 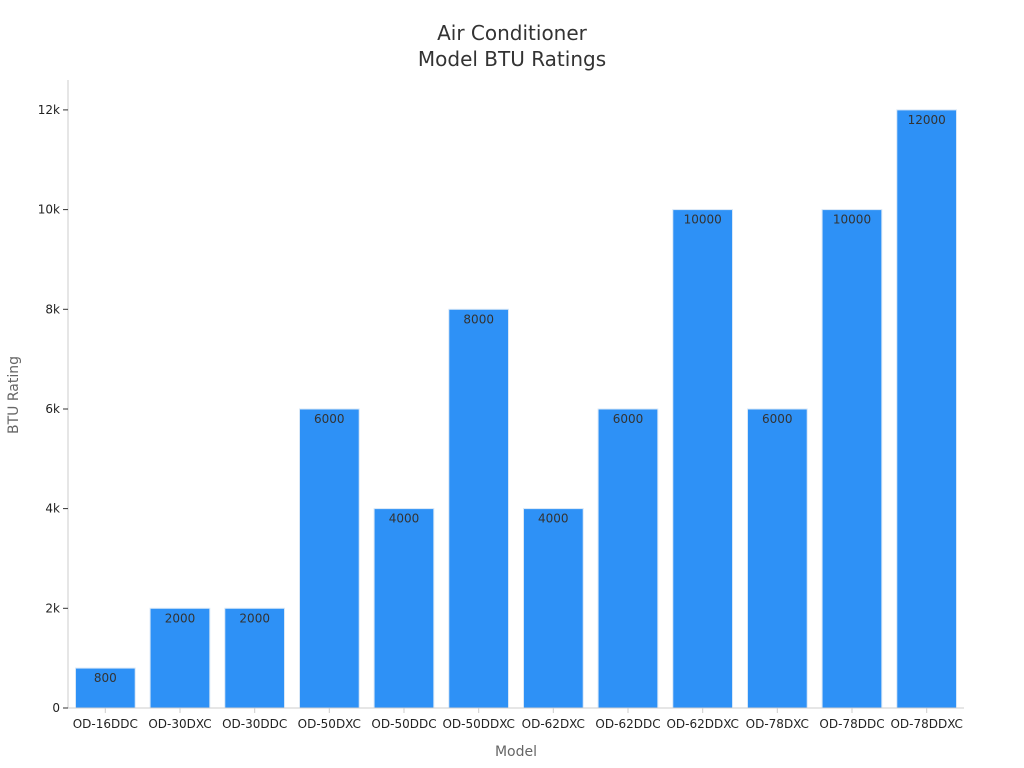 I want to click on bar-od-62ddc, so click(x=628, y=558).